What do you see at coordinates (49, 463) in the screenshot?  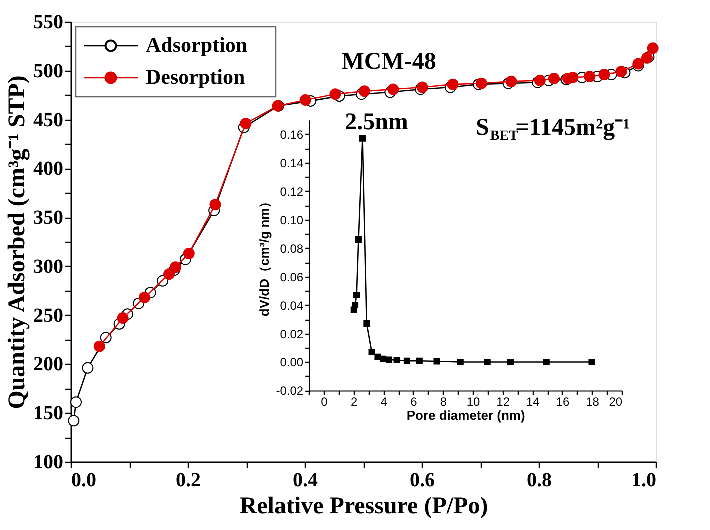 I see `y-tick-label: 100` at bounding box center [49, 463].